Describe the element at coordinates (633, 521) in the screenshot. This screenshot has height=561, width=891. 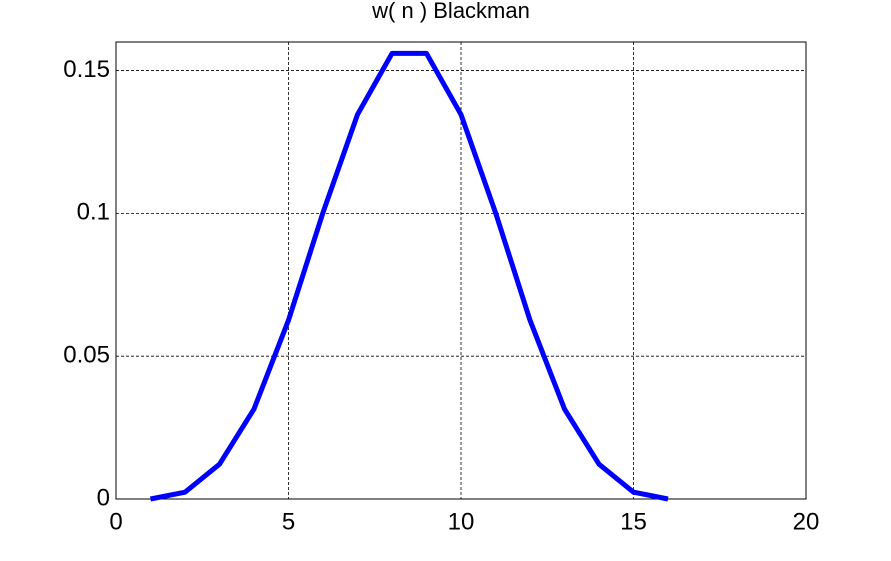
I see `x-tick-label: 15` at that location.